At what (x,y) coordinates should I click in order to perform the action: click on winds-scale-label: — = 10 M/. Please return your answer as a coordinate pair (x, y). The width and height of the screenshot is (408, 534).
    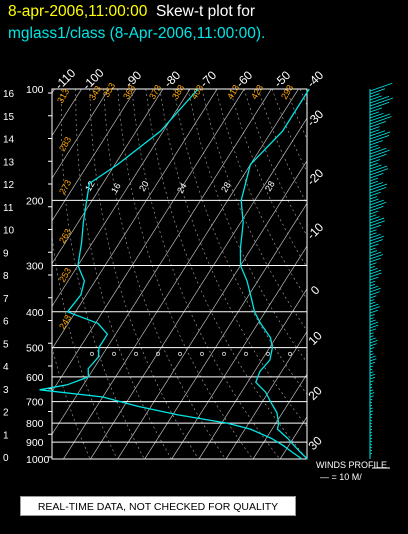
    Looking at the image, I should click on (341, 477).